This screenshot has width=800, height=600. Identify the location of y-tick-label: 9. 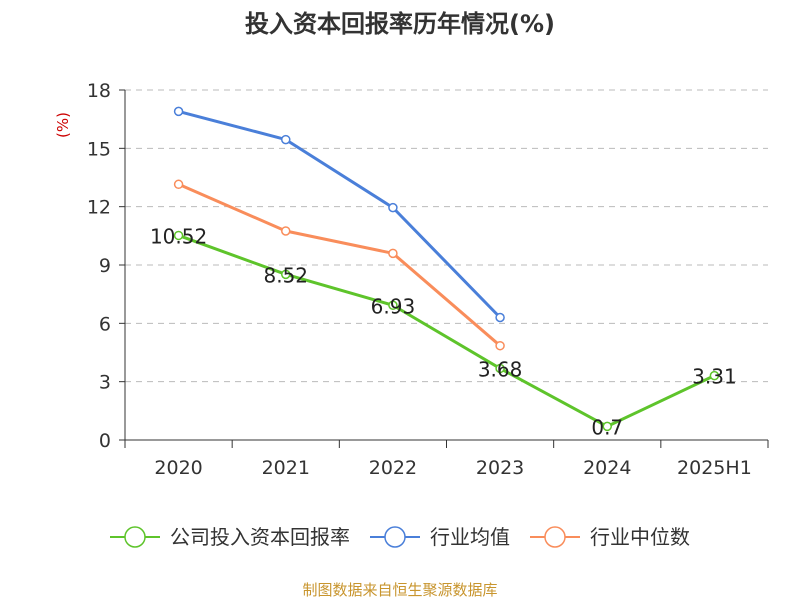
(105, 266).